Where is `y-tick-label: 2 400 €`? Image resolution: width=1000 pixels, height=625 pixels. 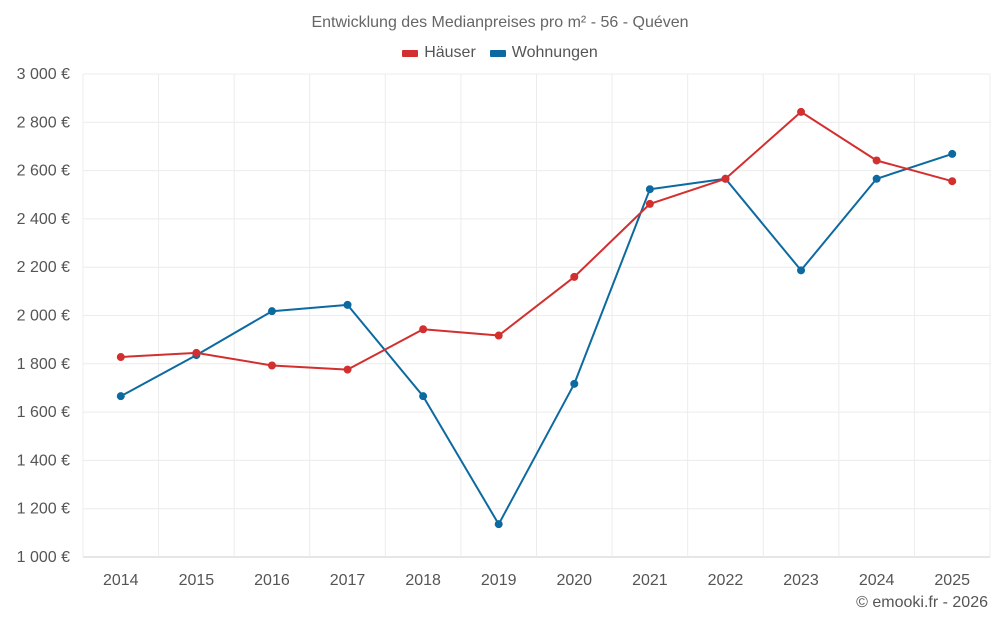
y-tick-label: 2 400 € is located at coordinates (43, 219).